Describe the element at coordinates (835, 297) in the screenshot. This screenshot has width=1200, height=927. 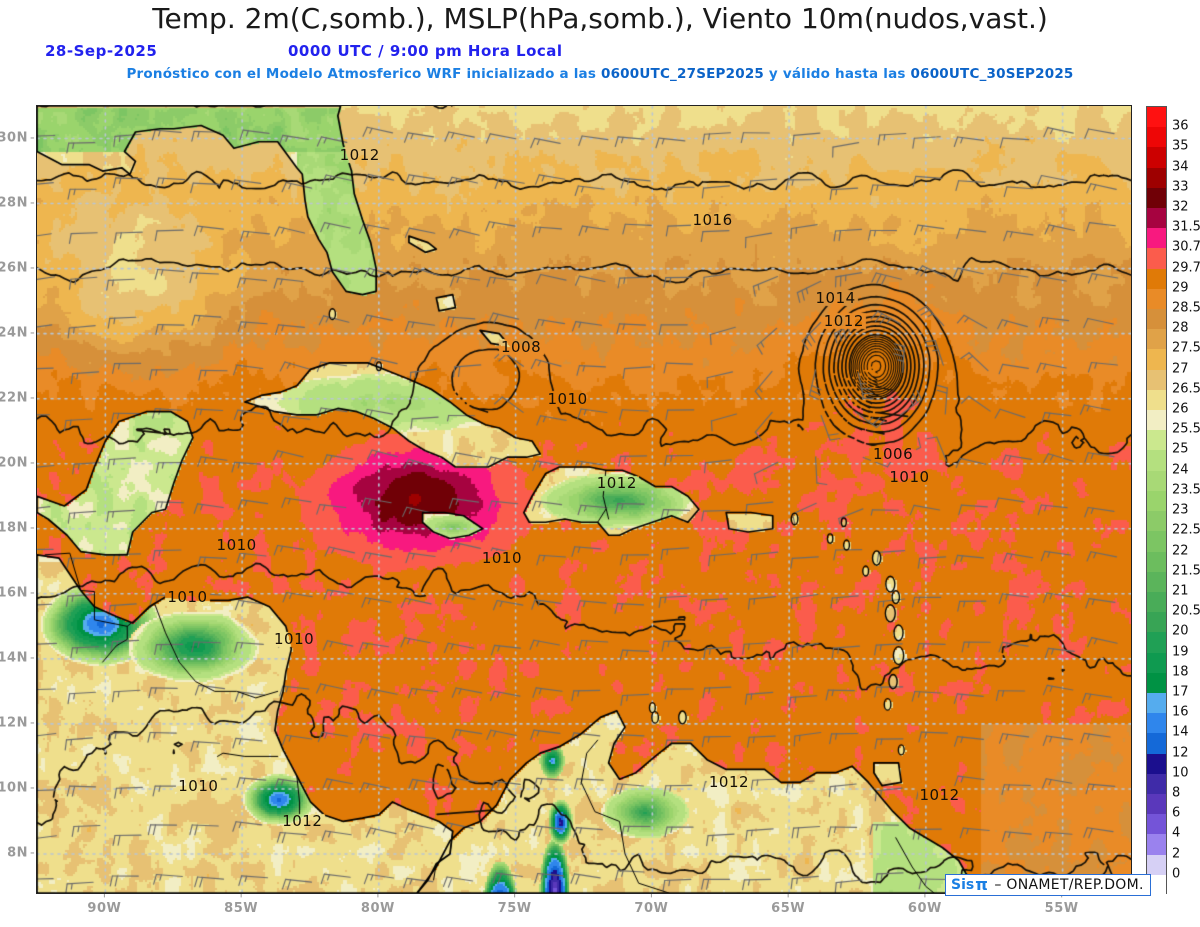
I see `isobar-label: 1014` at that location.